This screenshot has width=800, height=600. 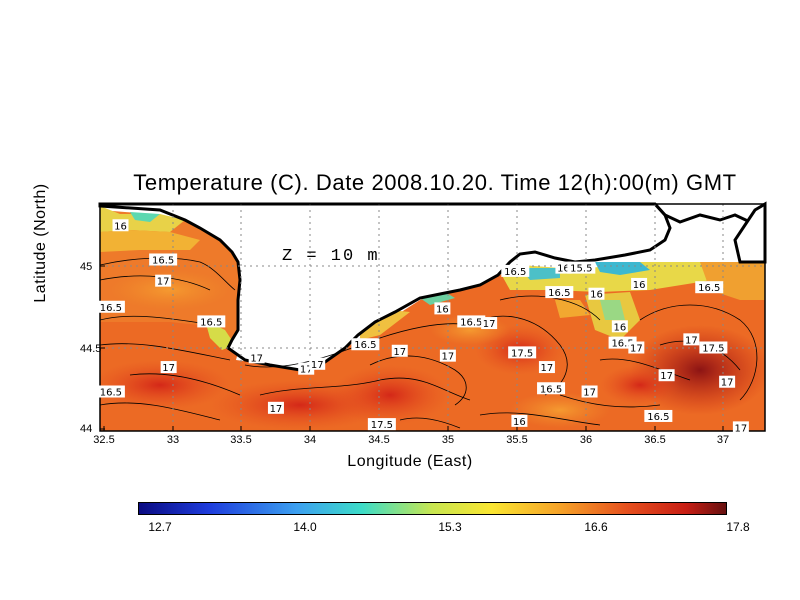 I want to click on colorbar, so click(x=432, y=508).